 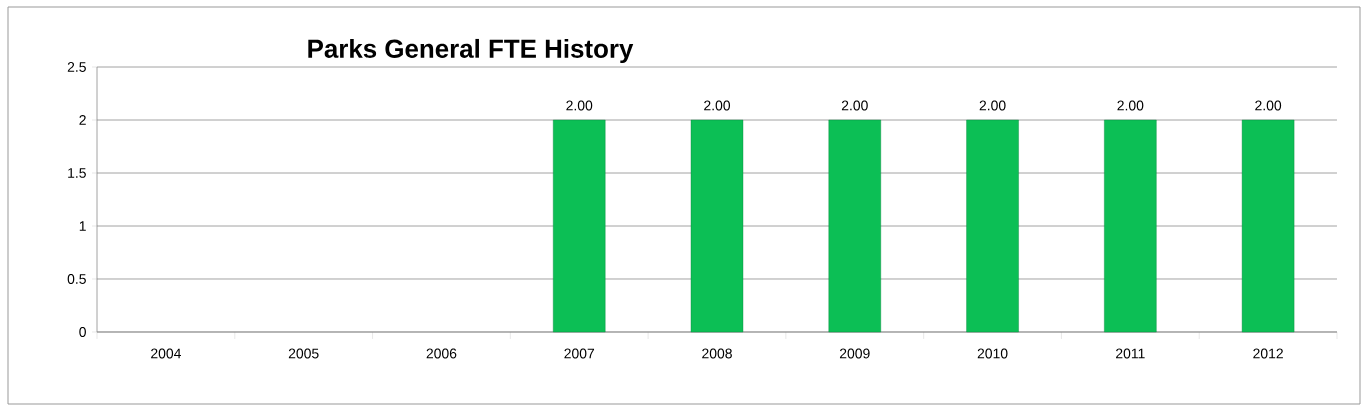 I want to click on y-tick-label: 1.5, so click(x=77, y=173).